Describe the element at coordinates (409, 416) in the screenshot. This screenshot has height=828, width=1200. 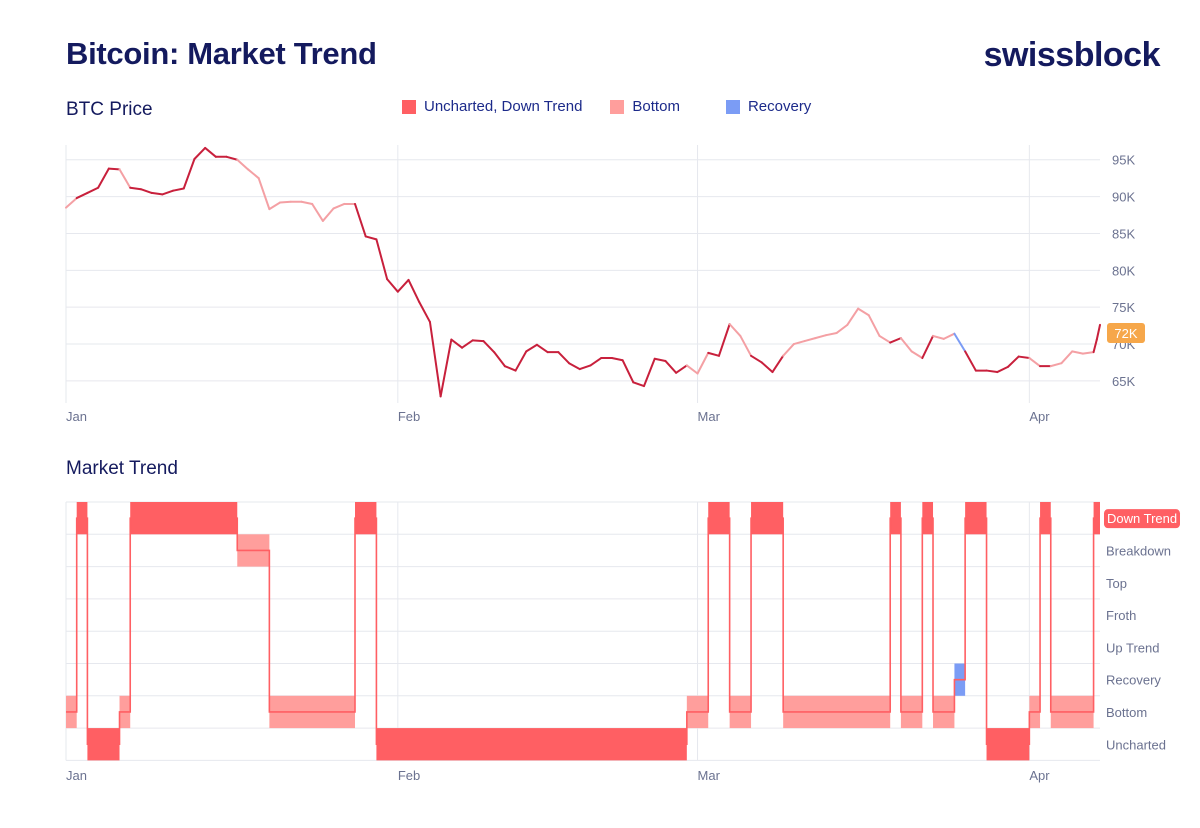
I see `price-x-tick-label: Feb` at that location.